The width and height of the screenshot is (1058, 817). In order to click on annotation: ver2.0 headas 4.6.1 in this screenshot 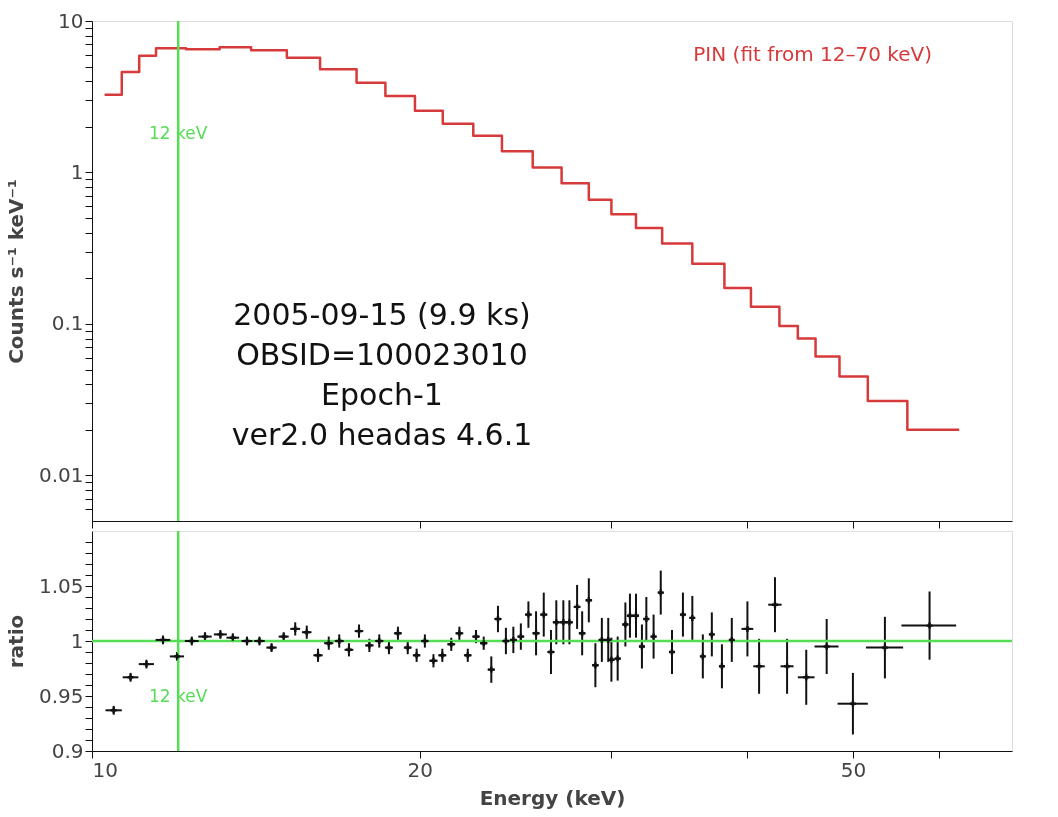, I will do `click(382, 434)`.